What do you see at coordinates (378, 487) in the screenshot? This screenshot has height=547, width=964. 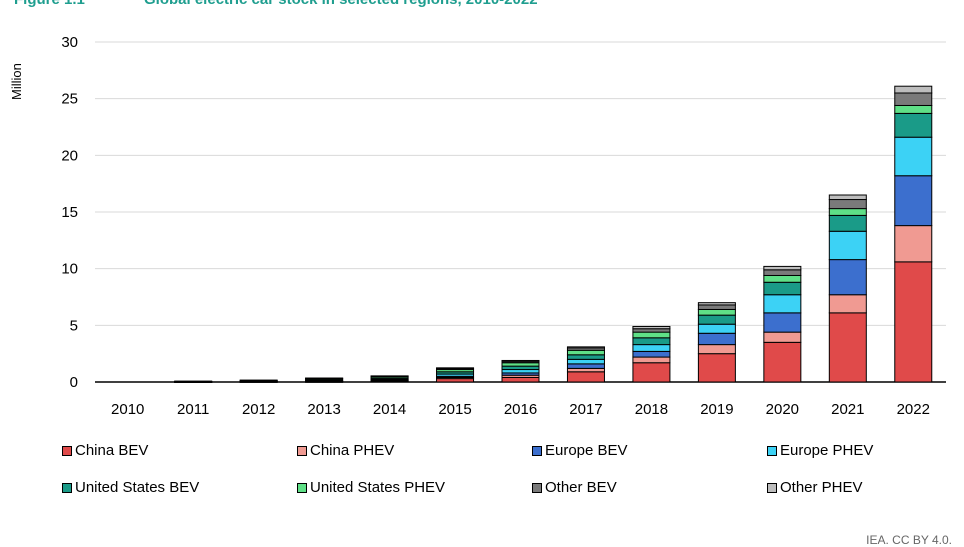 I see `legend-label: United States PHEV` at bounding box center [378, 487].